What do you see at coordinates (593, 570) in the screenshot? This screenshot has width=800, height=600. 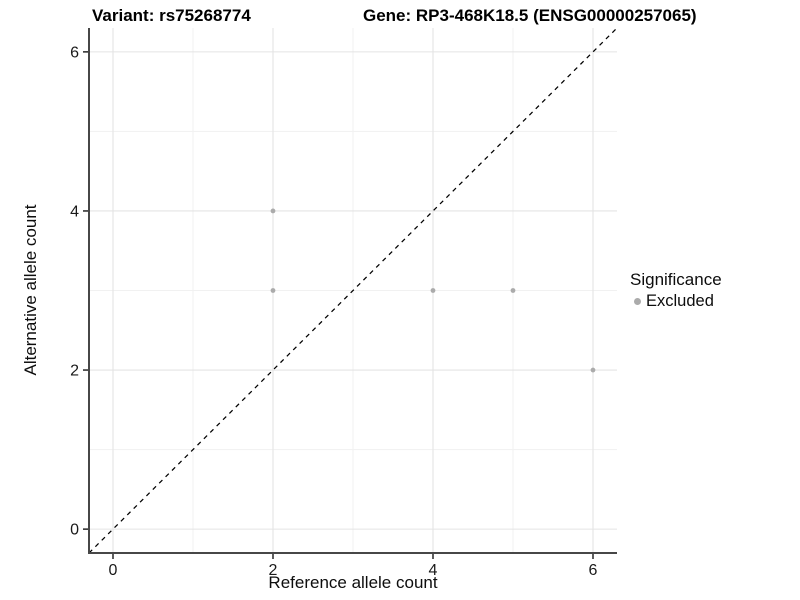 I see `x-tick-label: 6` at bounding box center [593, 570].